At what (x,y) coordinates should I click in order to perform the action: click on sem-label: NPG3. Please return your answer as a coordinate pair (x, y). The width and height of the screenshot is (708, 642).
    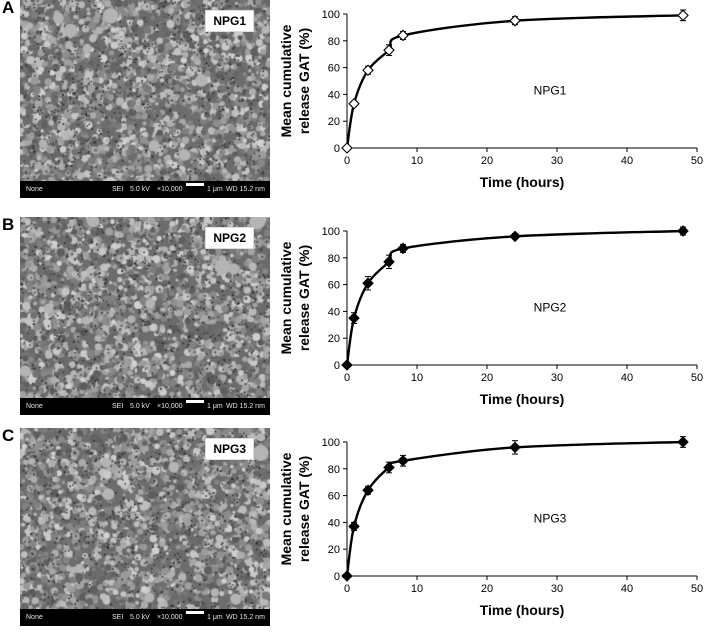
    Looking at the image, I should click on (229, 449).